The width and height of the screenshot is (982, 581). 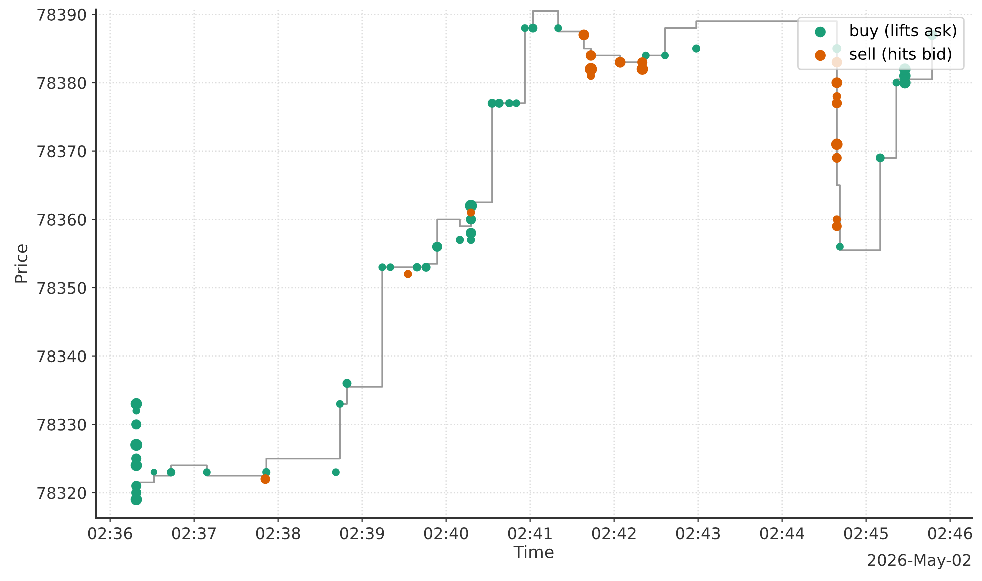 What do you see at coordinates (901, 55) in the screenshot?
I see `legend-label: sell (hits bid)` at bounding box center [901, 55].